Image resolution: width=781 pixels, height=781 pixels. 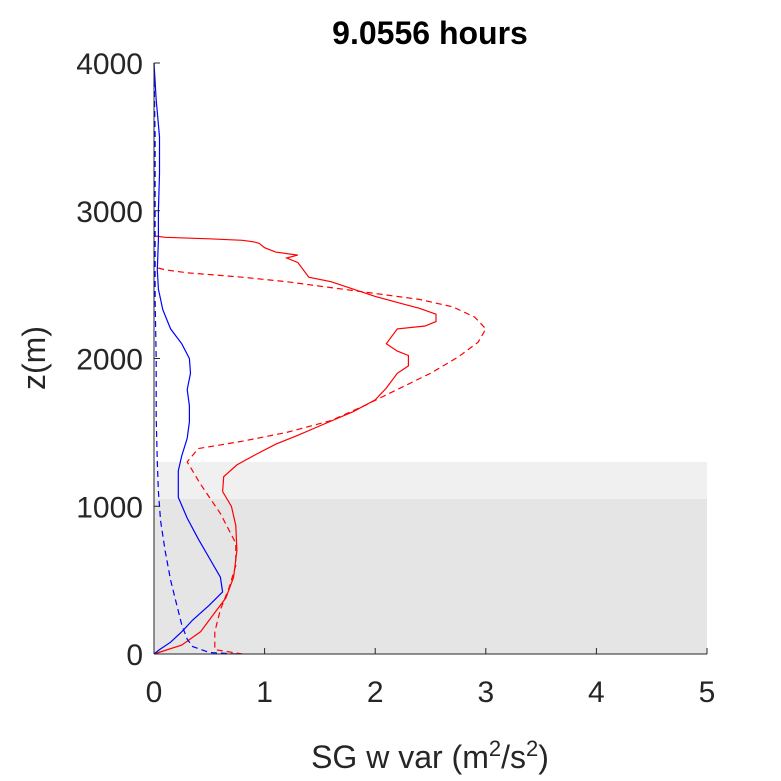 I want to click on y-ticks: 0 1000 2000 3000 4000, so click(x=118, y=360).